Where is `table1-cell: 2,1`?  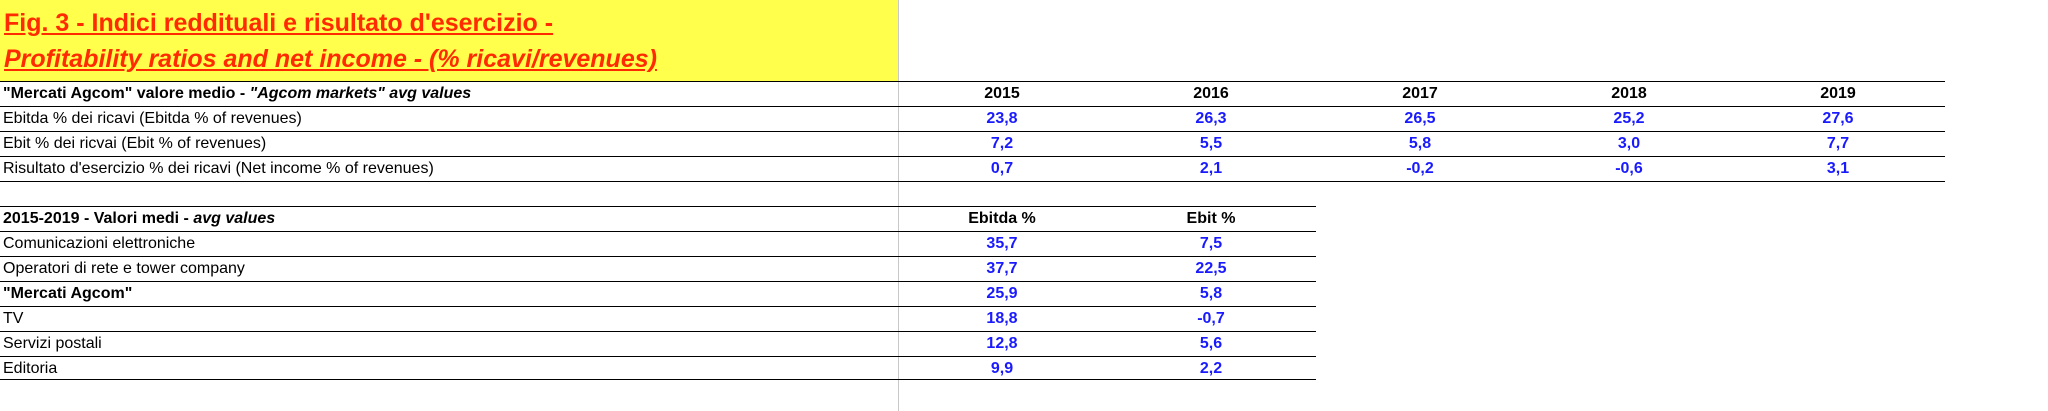
table1-cell: 2,1 is located at coordinates (1211, 168).